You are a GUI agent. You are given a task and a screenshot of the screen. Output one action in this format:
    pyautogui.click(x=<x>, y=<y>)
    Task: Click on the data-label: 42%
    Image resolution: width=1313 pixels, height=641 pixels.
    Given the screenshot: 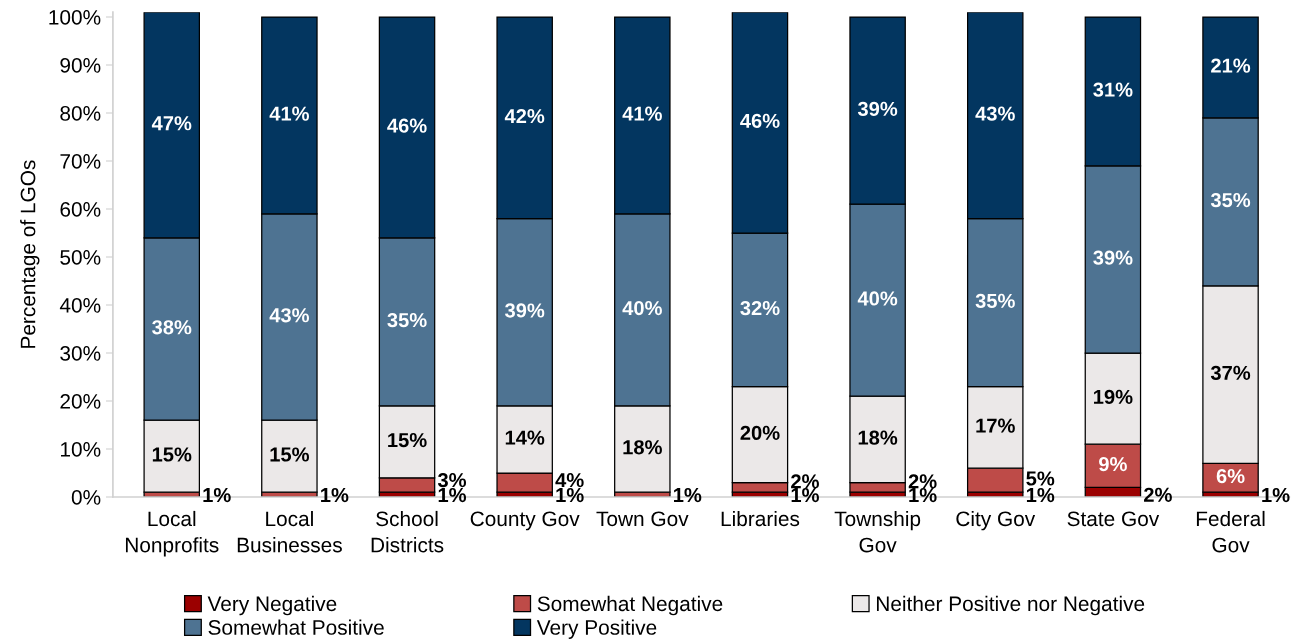 What is the action you would take?
    pyautogui.click(x=524, y=116)
    